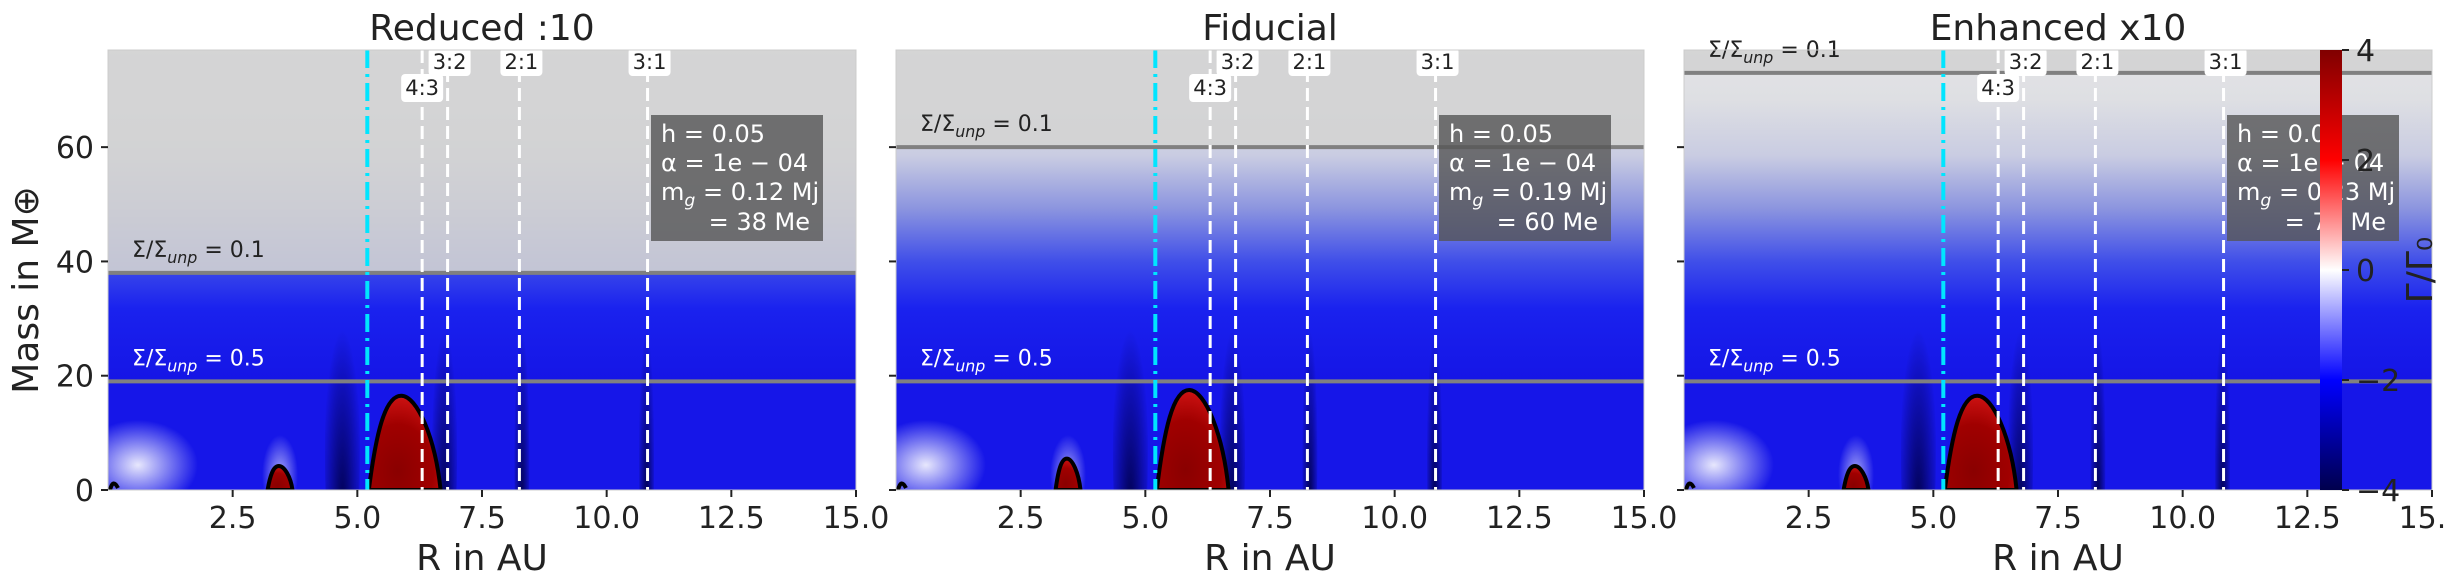 Image resolution: width=2448 pixels, height=580 pixels. What do you see at coordinates (2058, 28) in the screenshot?
I see `panel-title: Enhanced x10` at bounding box center [2058, 28].